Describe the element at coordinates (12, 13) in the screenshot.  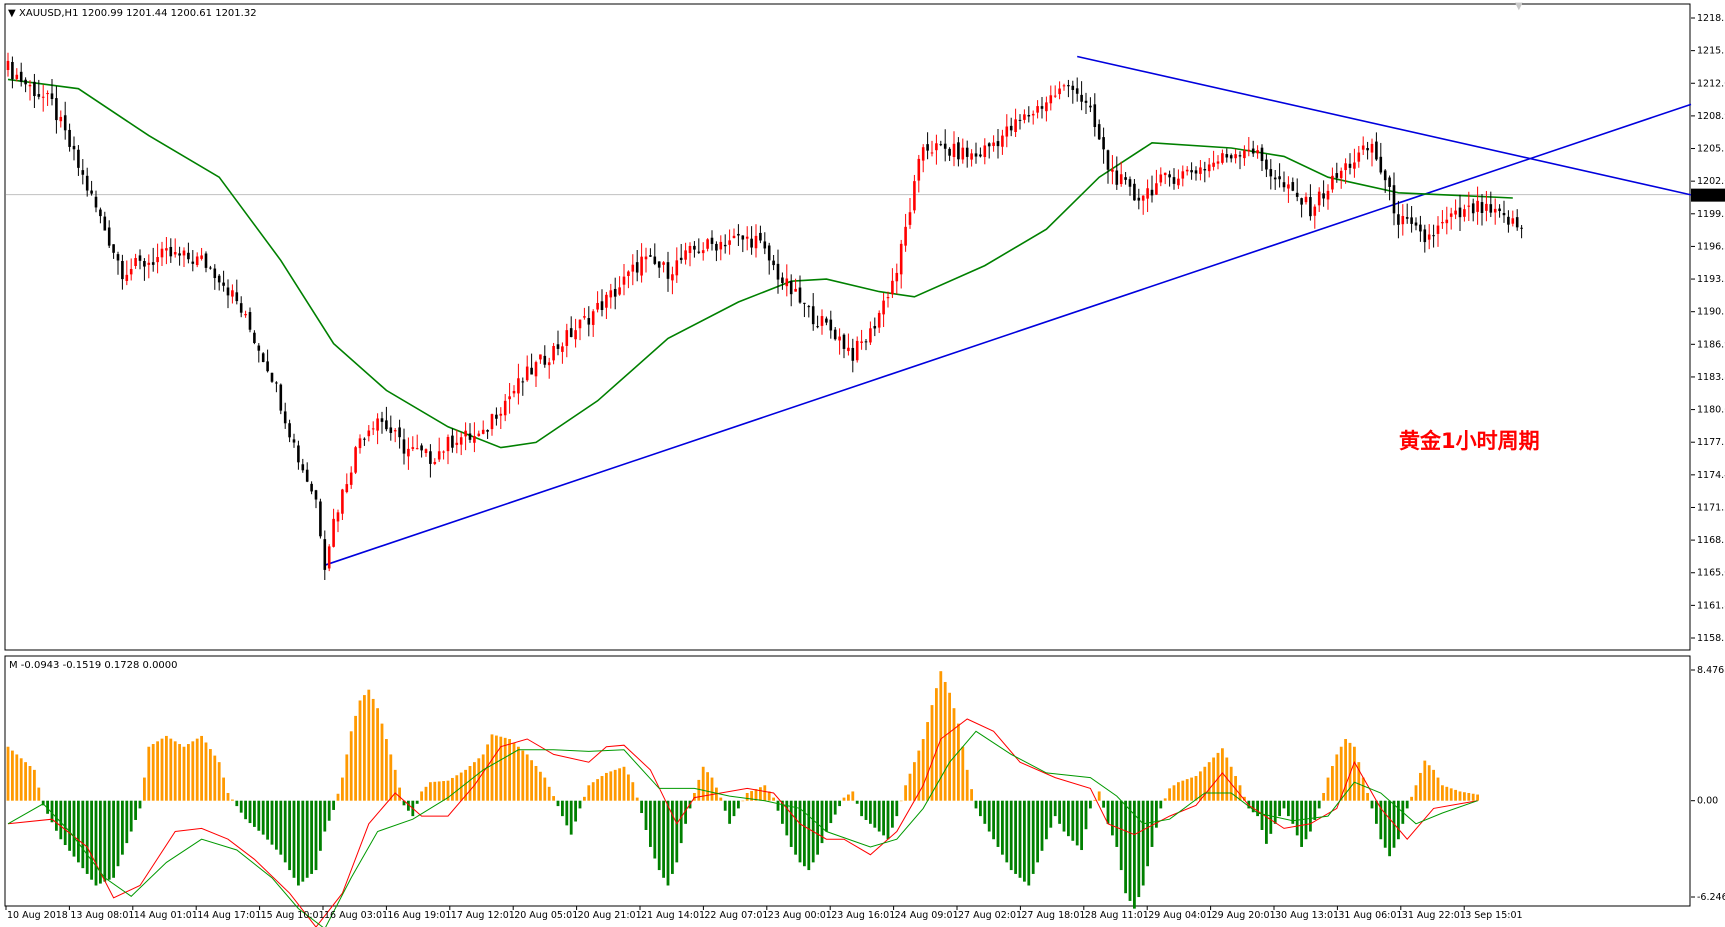
I see `chart-dropdown-icon: ▼` at that location.